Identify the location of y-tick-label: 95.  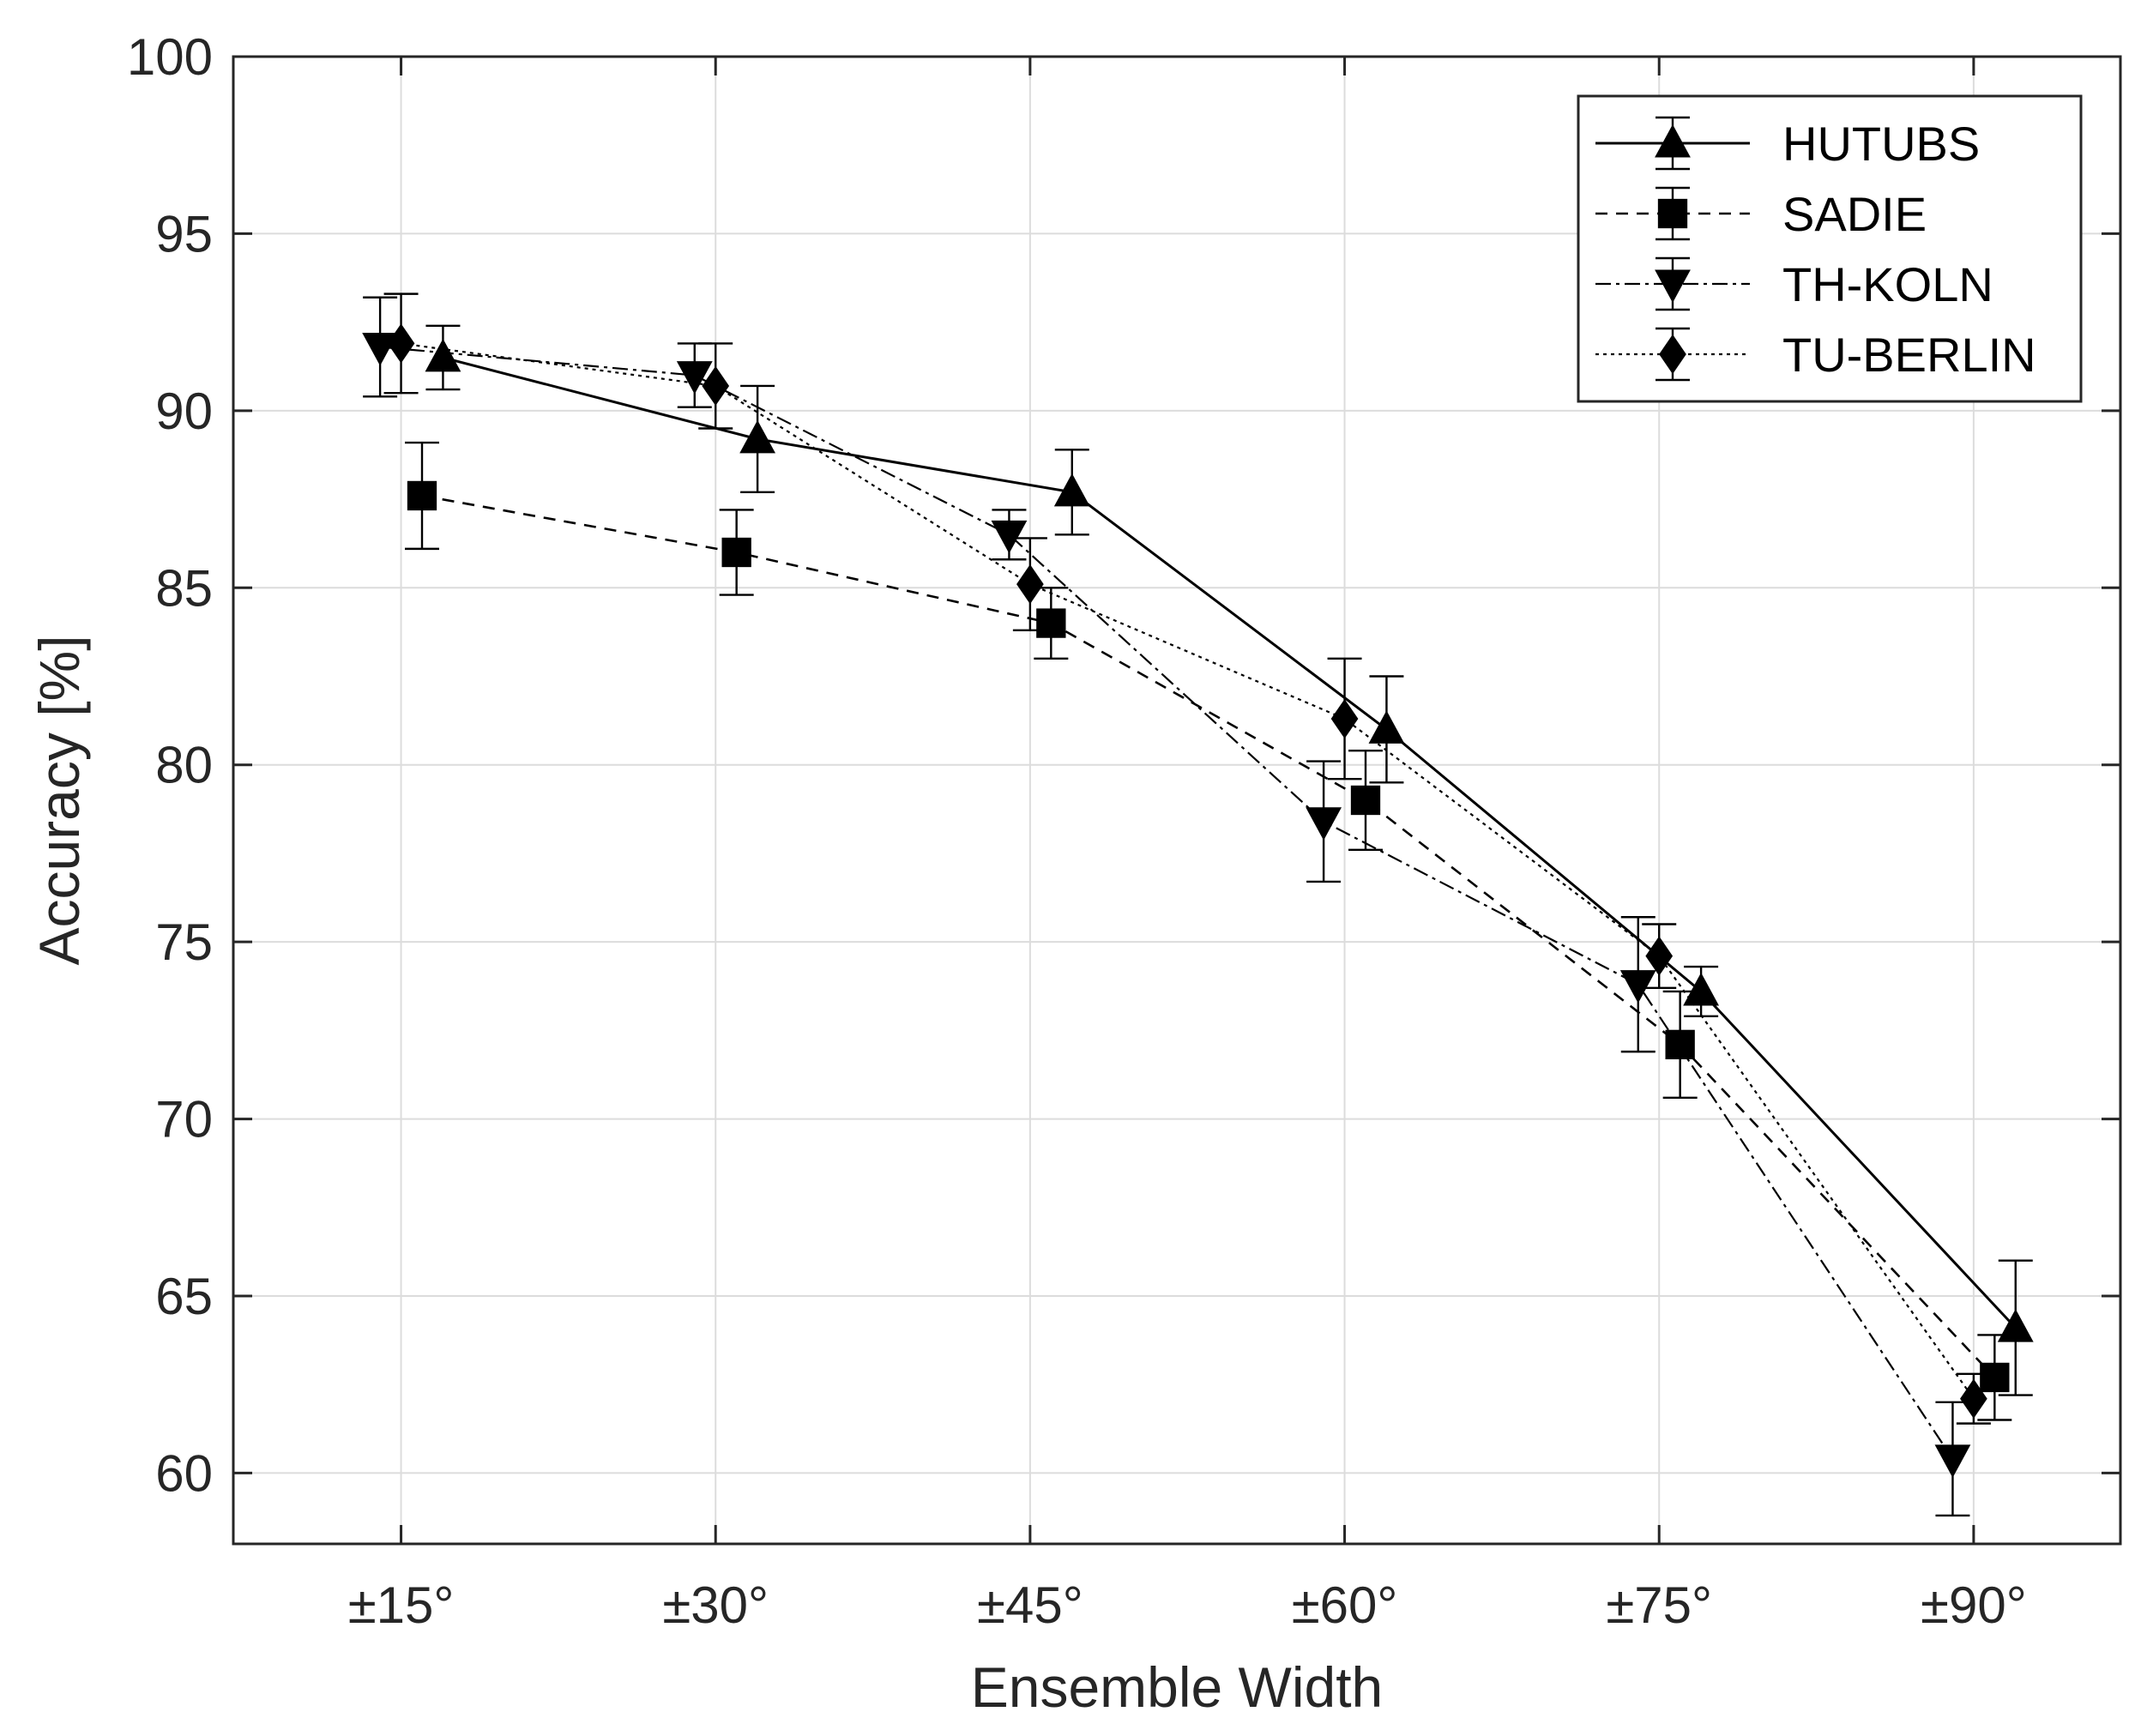
(184, 233).